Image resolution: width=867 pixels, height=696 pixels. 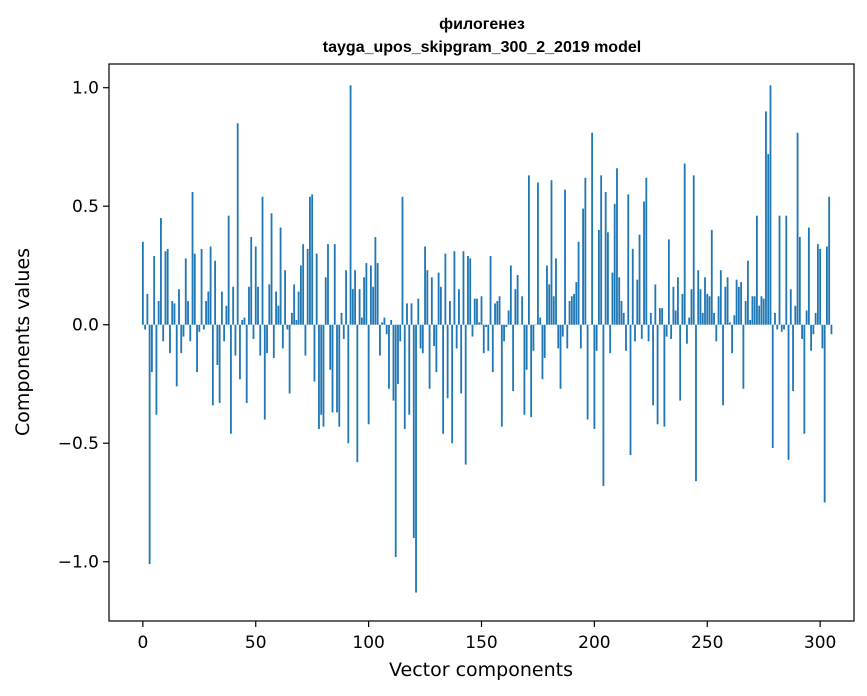 I want to click on x-tick-label: 0, so click(x=142, y=643).